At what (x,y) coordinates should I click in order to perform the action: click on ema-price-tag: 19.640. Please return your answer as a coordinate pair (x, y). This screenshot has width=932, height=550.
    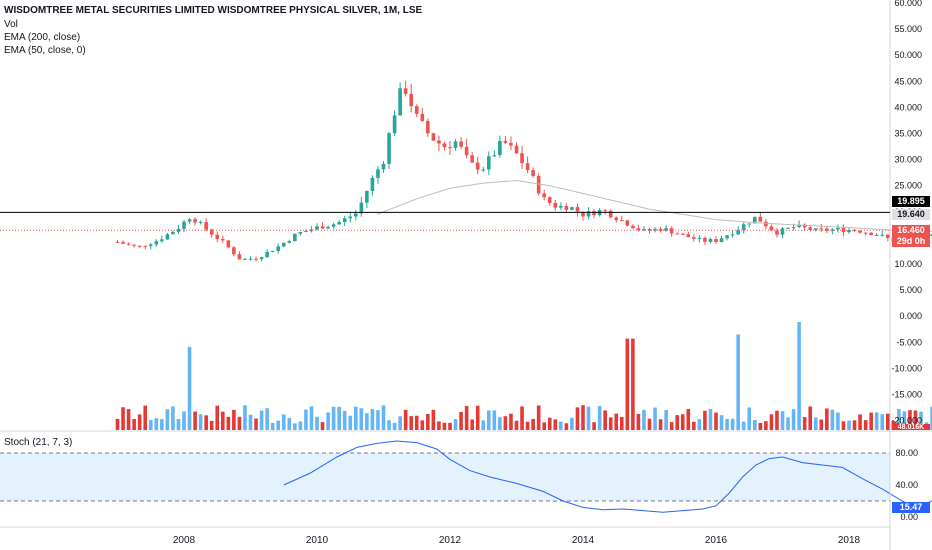
    Looking at the image, I should click on (911, 214).